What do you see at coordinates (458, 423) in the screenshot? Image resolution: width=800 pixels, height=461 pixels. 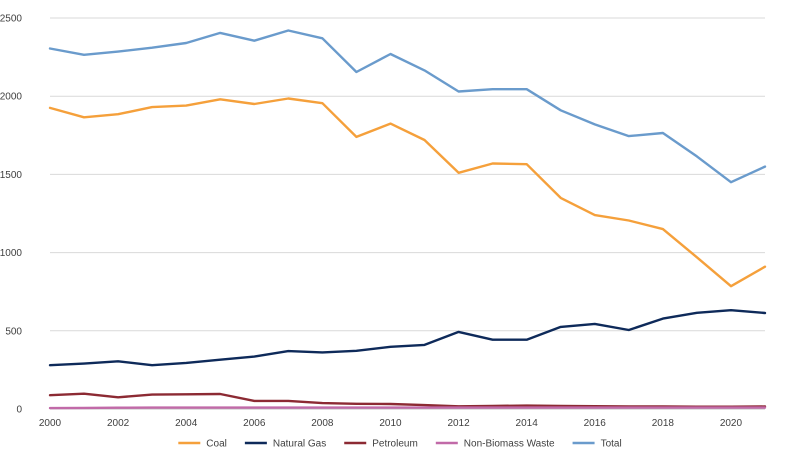 I see `x-tick-label: 2012` at bounding box center [458, 423].